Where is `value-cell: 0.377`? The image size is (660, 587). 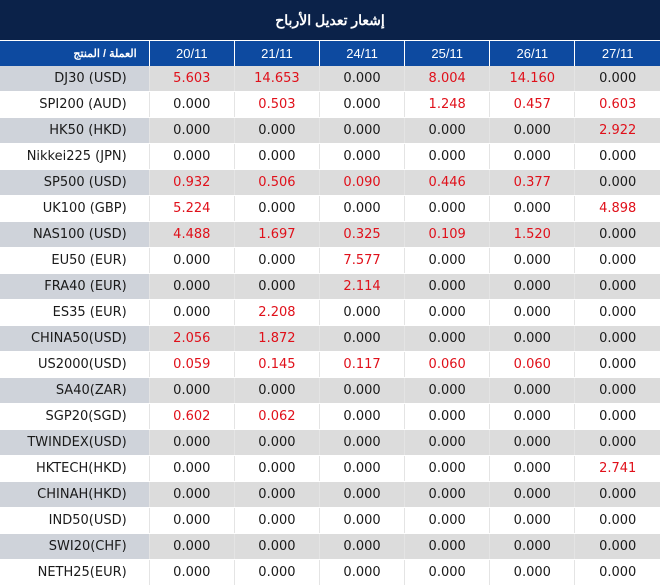 value-cell: 0.377 is located at coordinates (532, 182).